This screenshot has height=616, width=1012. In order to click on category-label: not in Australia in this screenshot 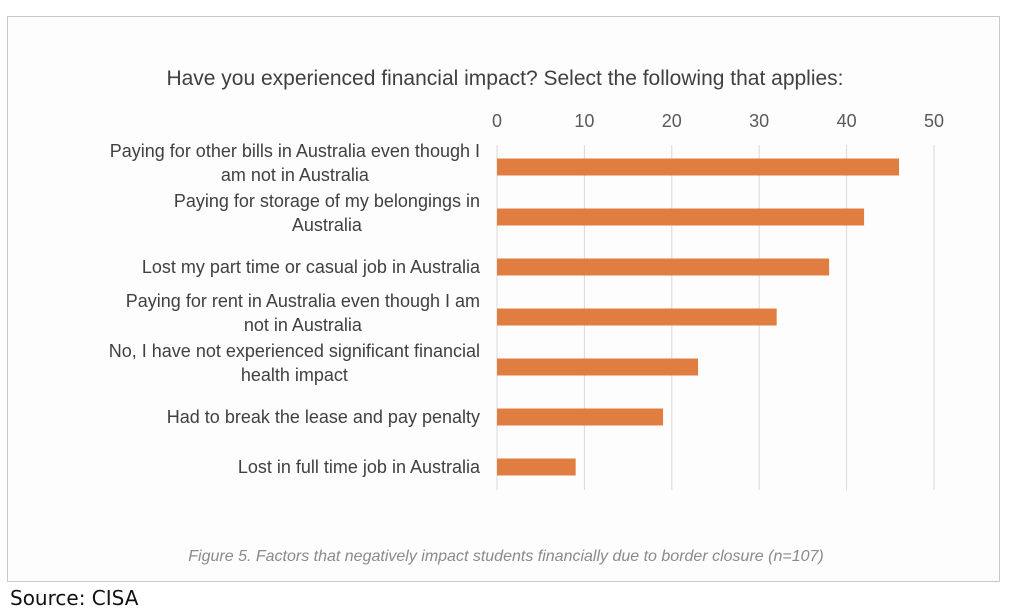, I will do `click(303, 325)`.